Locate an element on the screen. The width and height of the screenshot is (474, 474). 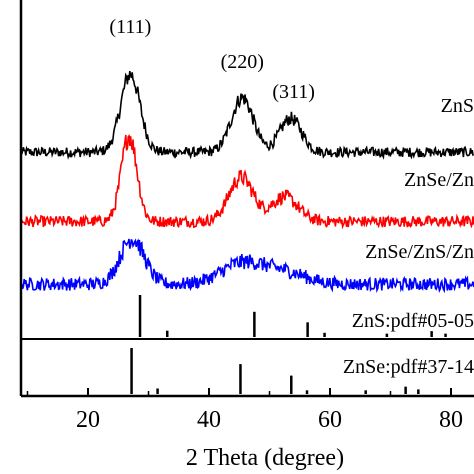
series-label-0: ZnS is located at coordinates (457, 106).